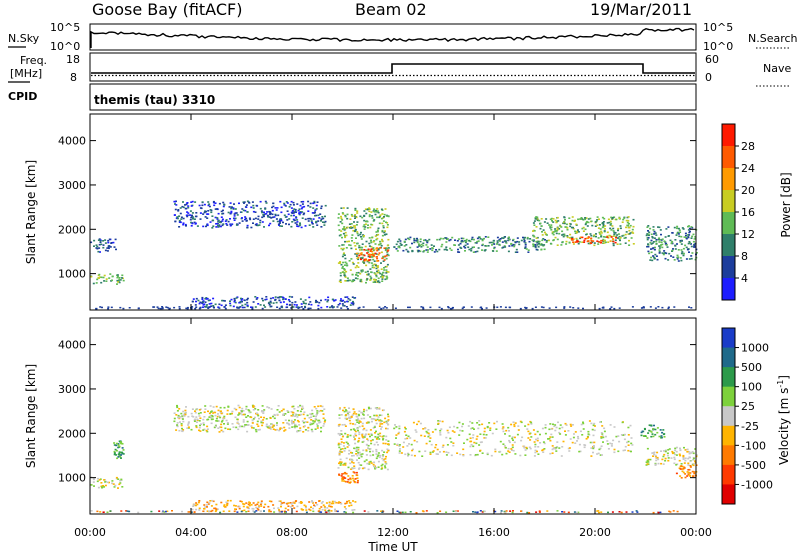  Describe the element at coordinates (751, 387) in the screenshot. I see `colorbar-tick-label: 100` at that location.